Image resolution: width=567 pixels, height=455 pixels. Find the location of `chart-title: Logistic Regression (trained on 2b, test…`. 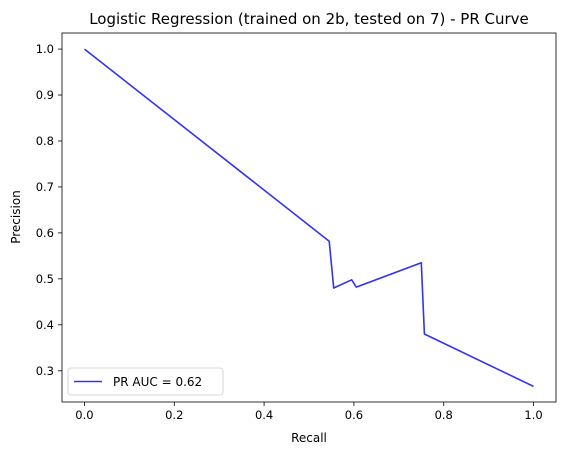

chart-title: Logistic Regression (trained on 2b, test… is located at coordinates (309, 19).